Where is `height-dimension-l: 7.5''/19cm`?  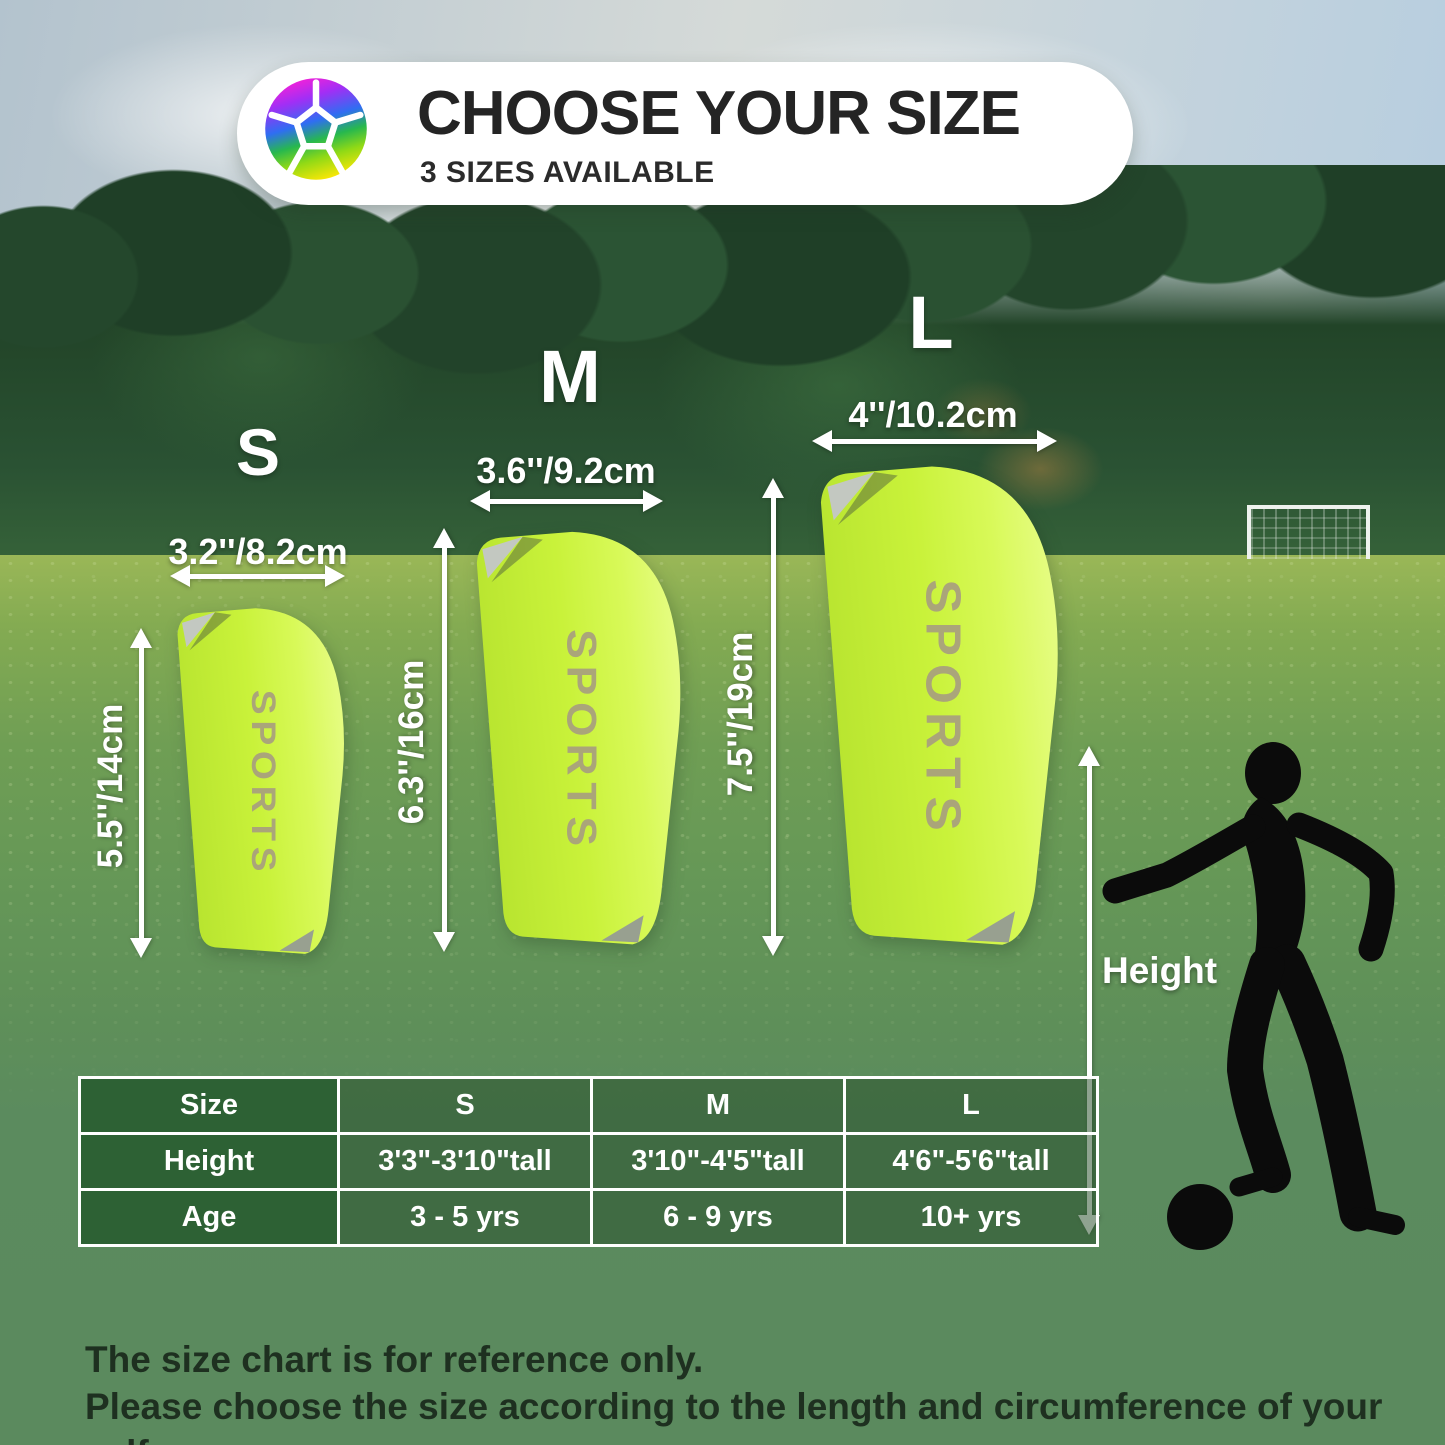
height-dimension-l: 7.5''/19cm is located at coordinates (740, 714).